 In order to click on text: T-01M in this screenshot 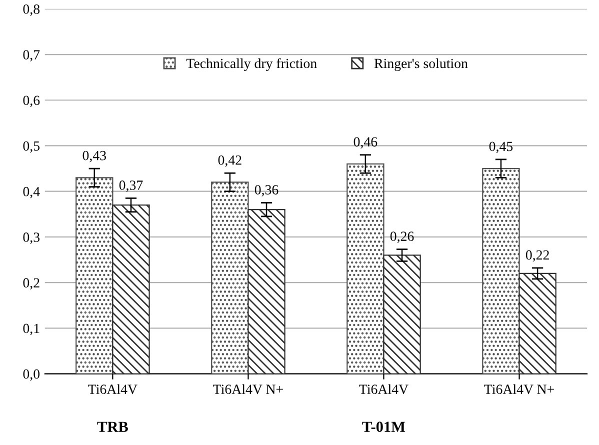, I will do `click(384, 427)`.